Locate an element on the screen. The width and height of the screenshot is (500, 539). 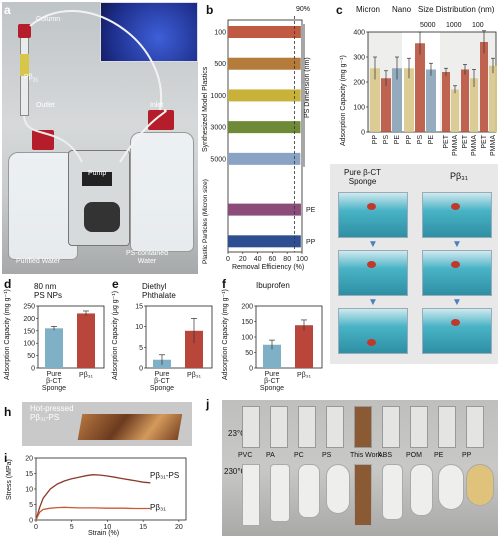
j-temp-230: 230°C is located at coordinates (235, 471).